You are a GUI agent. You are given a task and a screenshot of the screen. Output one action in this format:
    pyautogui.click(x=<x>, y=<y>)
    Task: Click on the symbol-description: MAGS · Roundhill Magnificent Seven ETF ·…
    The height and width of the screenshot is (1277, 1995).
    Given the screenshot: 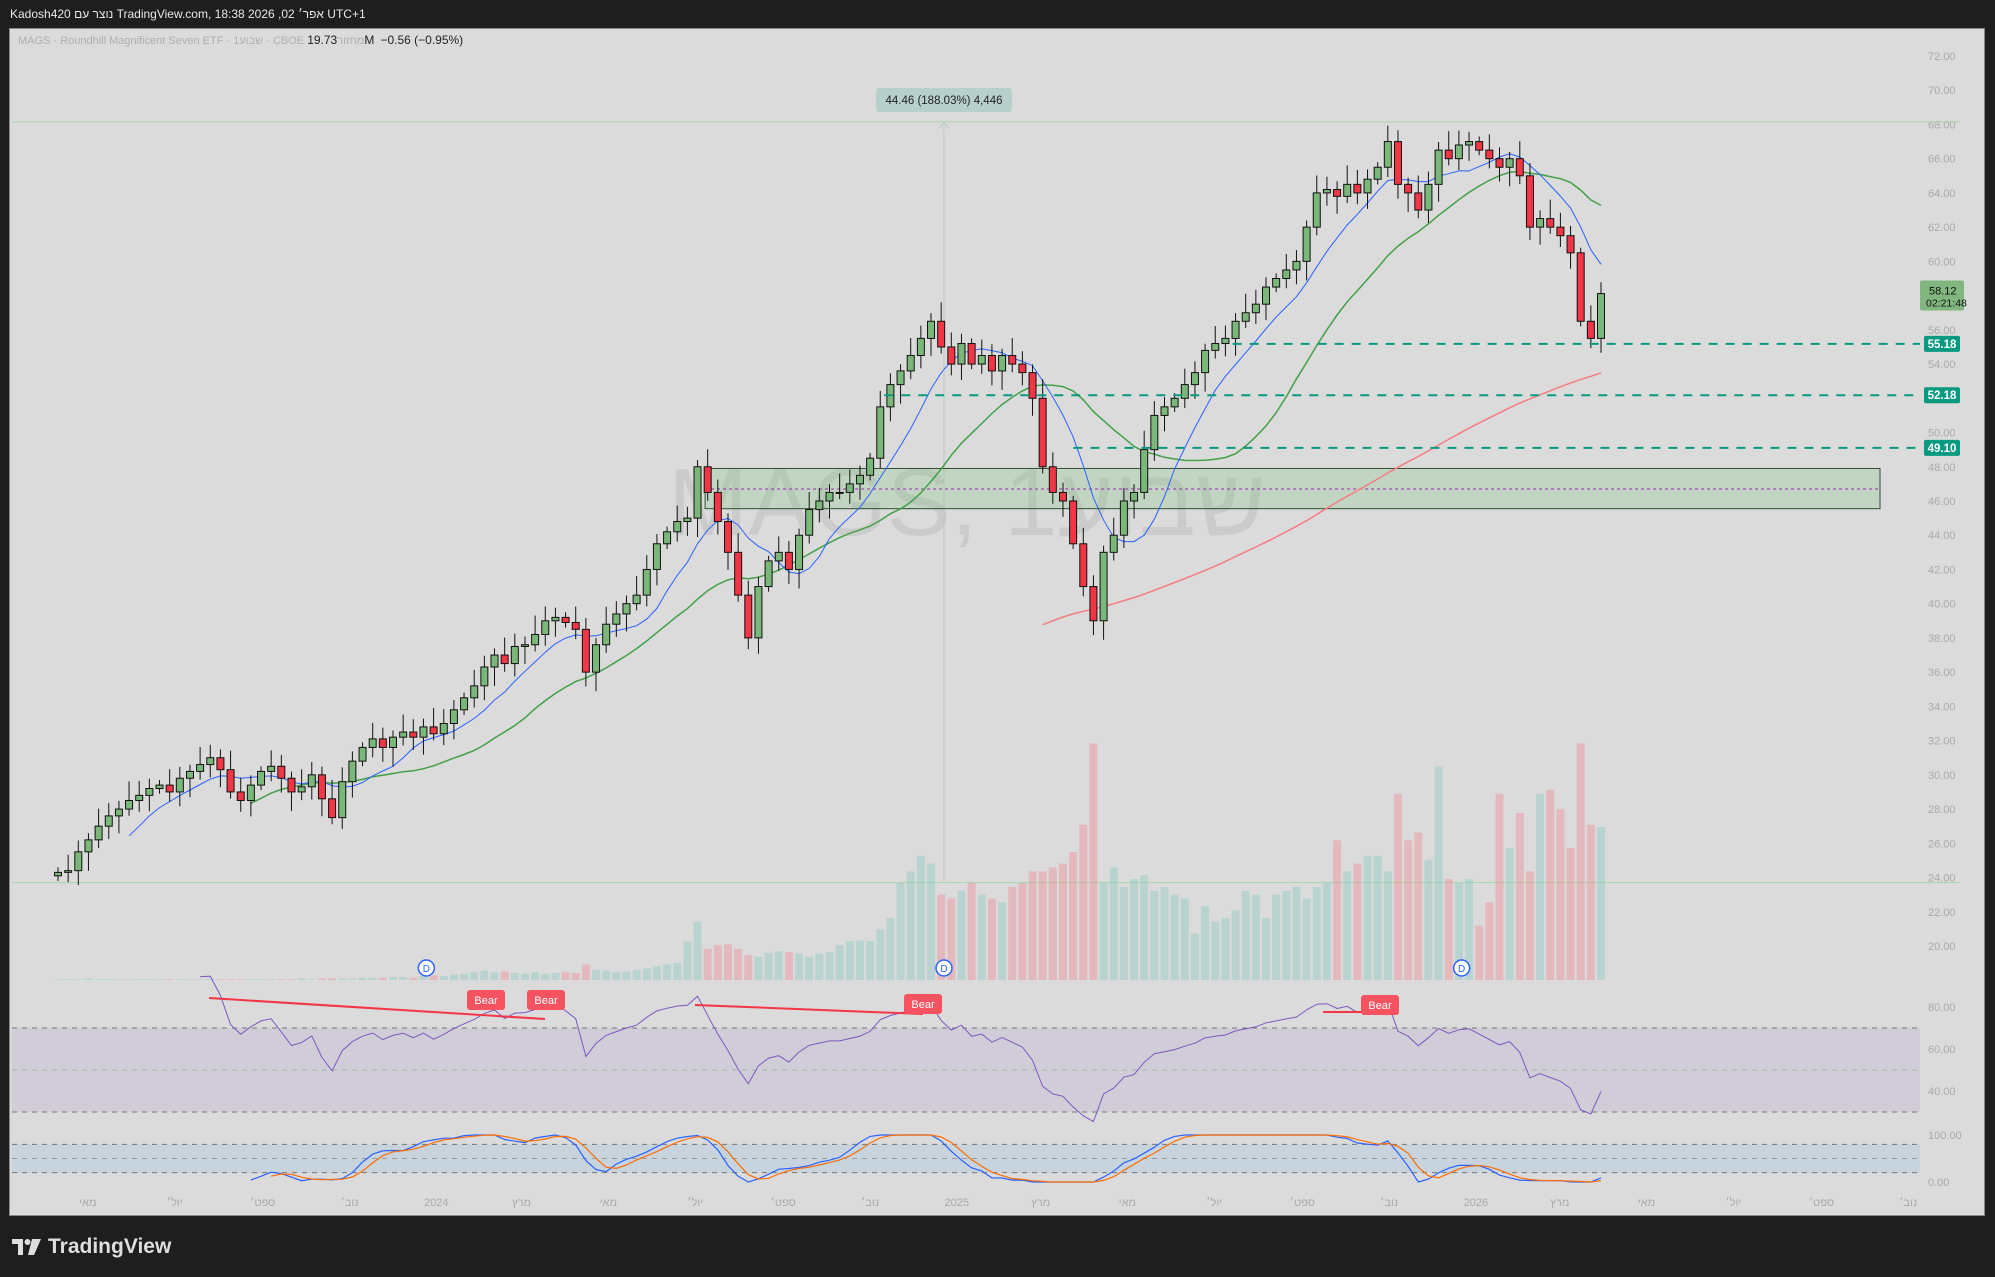 What is the action you would take?
    pyautogui.click(x=161, y=41)
    